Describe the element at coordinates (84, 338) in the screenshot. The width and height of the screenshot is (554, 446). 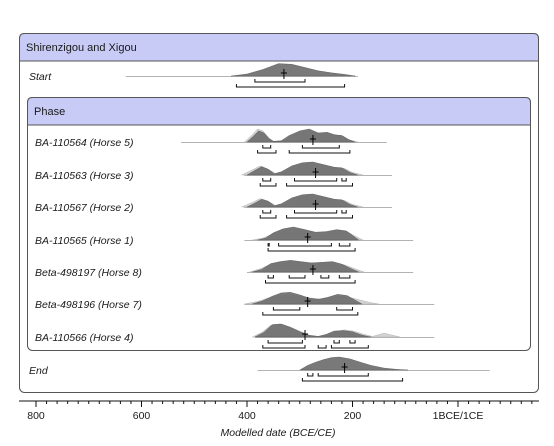
I see `row-label: BA-110566 (Horse 4)` at that location.